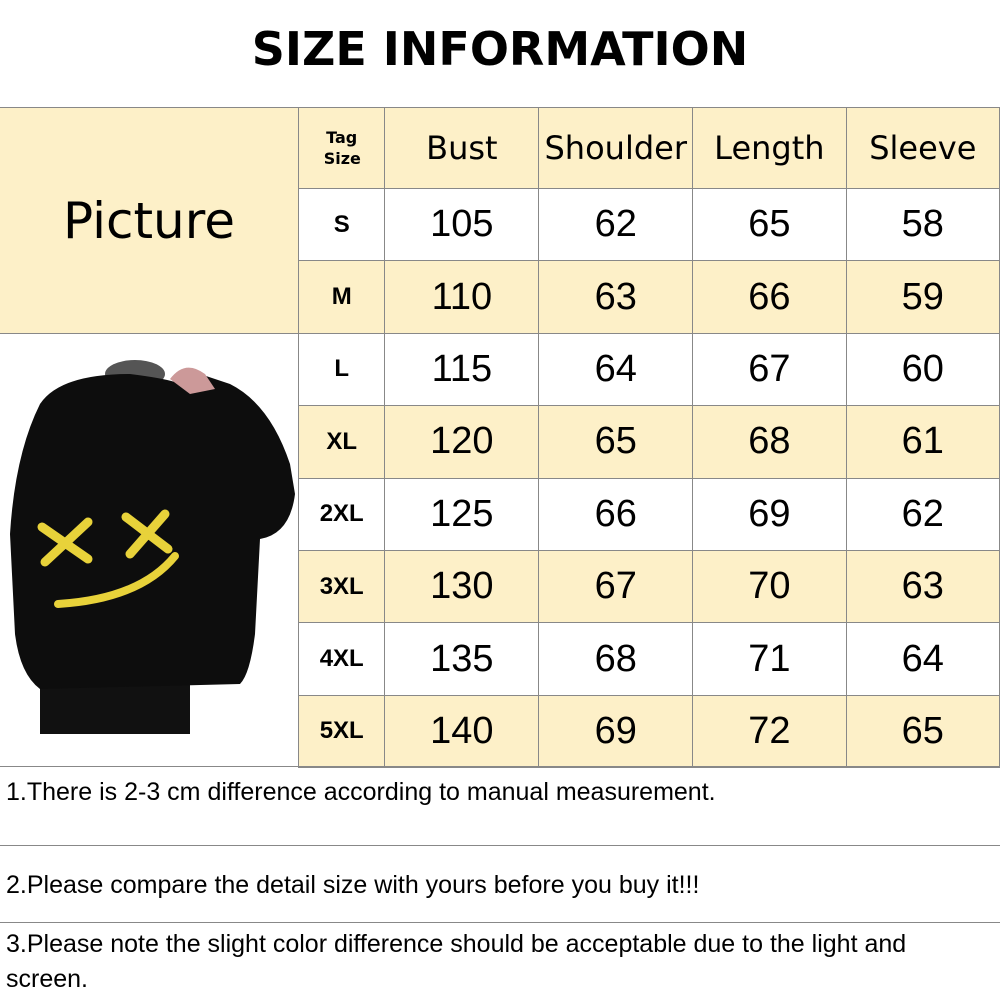 This screenshot has height=1000, width=1000. What do you see at coordinates (769, 148) in the screenshot?
I see `header-length: Length` at bounding box center [769, 148].